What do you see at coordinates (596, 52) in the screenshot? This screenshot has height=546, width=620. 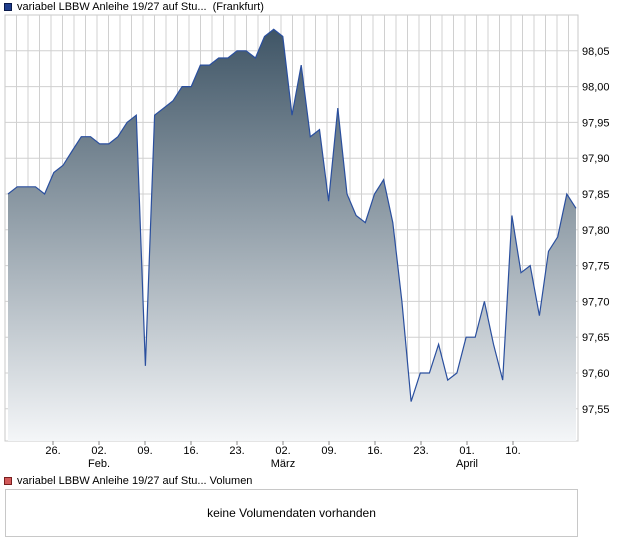 I see `y-tick-label: 98,05` at bounding box center [596, 52].